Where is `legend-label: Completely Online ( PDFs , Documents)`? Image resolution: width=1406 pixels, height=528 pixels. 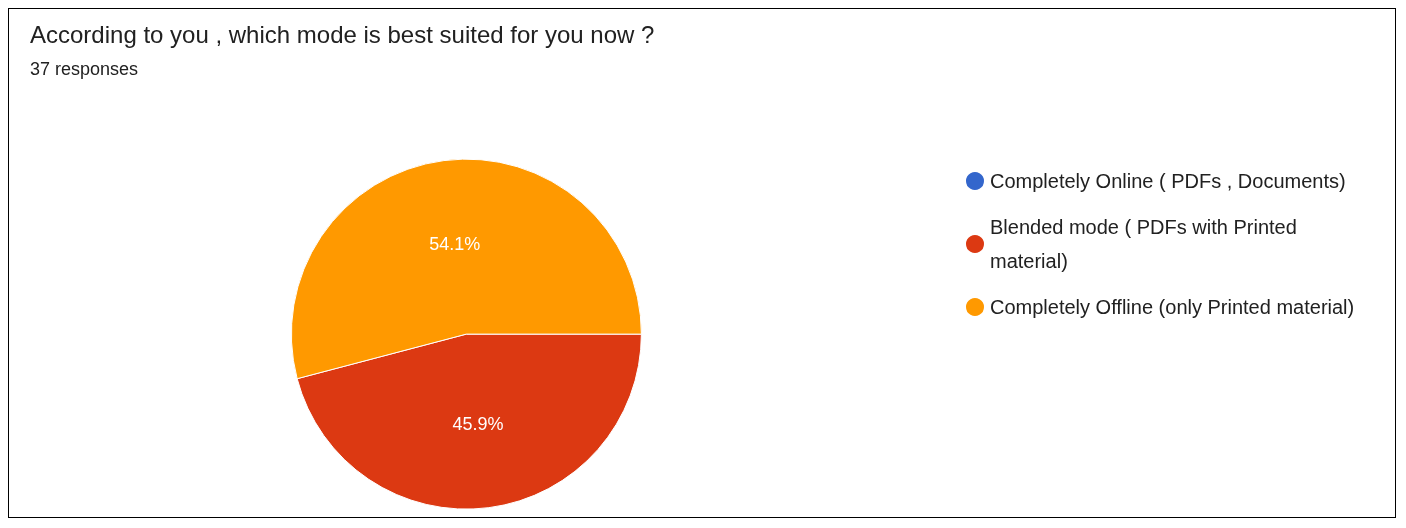 legend-label: Completely Online ( PDFs , Documents) is located at coordinates (1168, 181).